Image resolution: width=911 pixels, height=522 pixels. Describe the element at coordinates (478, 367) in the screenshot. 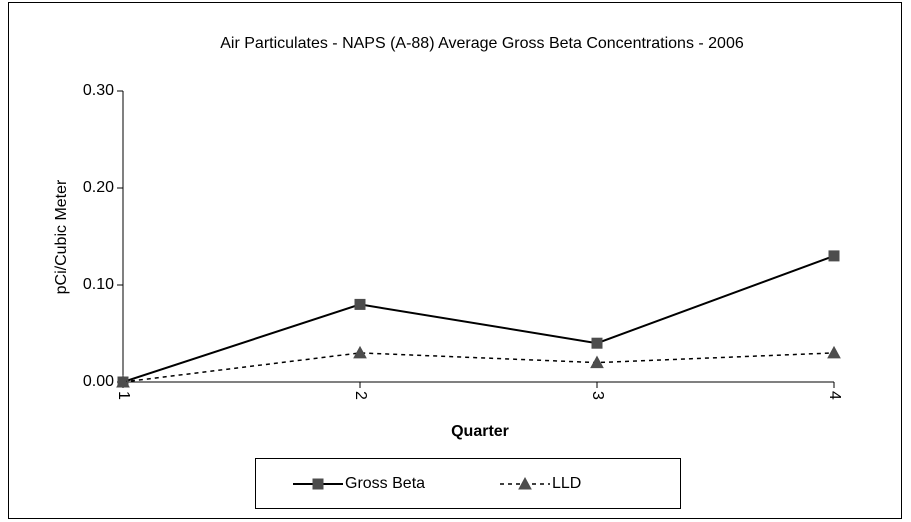

I see `series-line` at that location.